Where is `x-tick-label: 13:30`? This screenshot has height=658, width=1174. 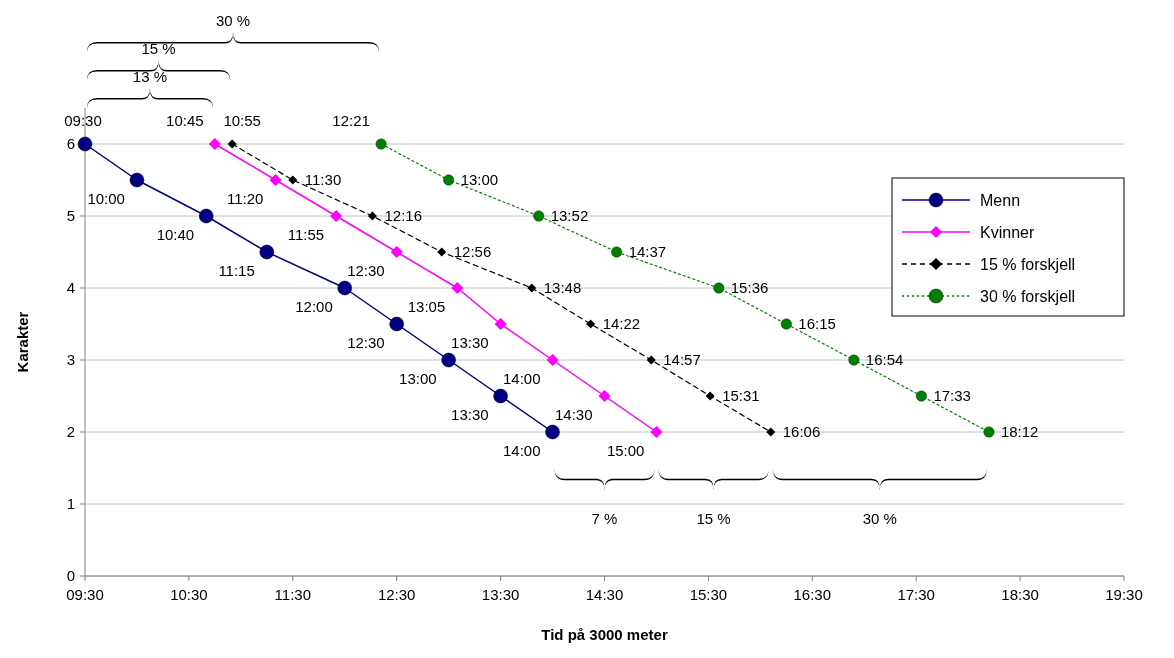 x-tick-label: 13:30 is located at coordinates (500, 594).